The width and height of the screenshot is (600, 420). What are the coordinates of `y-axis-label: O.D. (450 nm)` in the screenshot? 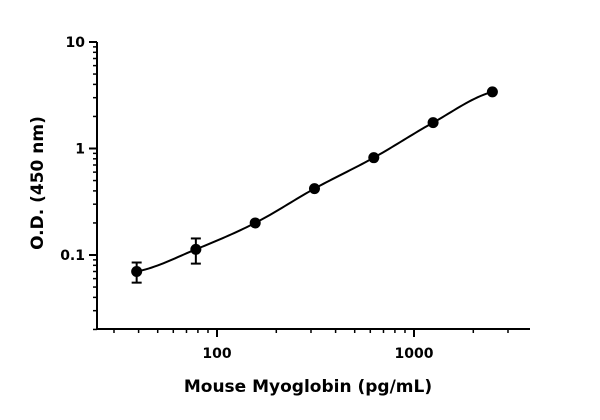 It's located at (38, 183).